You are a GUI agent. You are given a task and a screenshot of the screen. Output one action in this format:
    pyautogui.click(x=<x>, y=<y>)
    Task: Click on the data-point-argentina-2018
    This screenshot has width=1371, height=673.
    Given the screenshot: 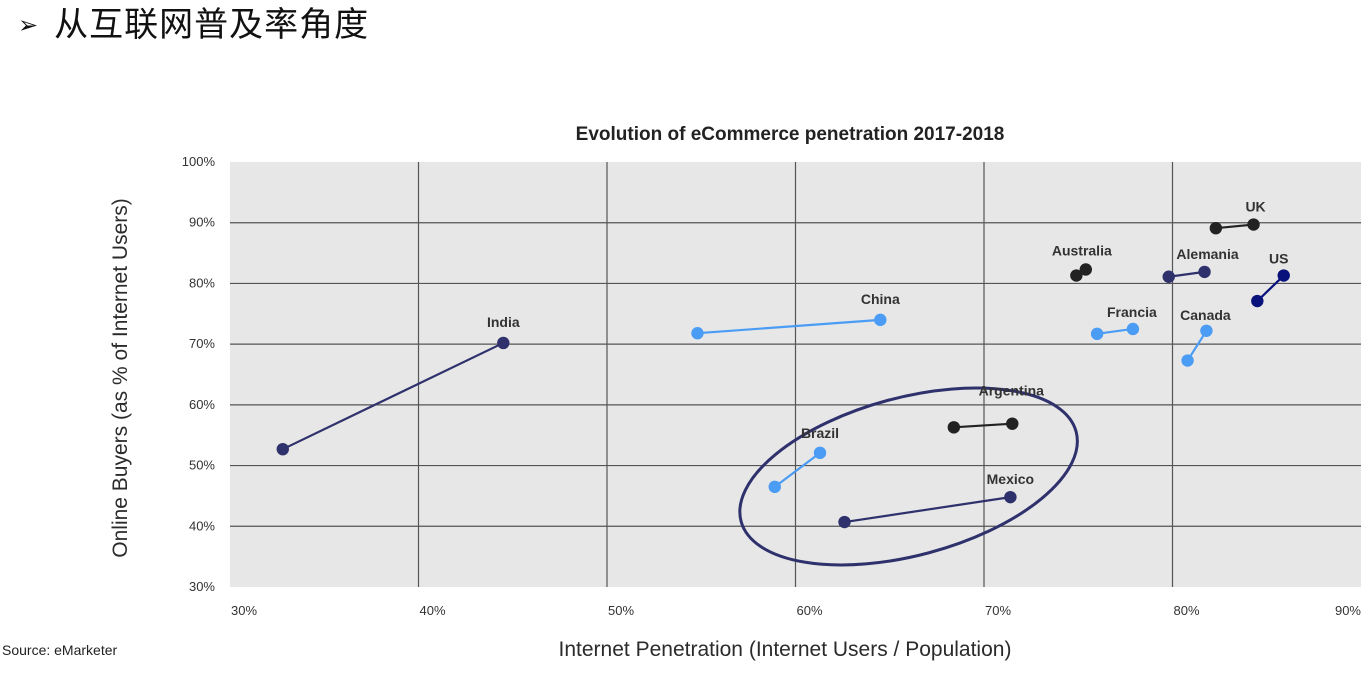 What is the action you would take?
    pyautogui.click(x=1012, y=423)
    